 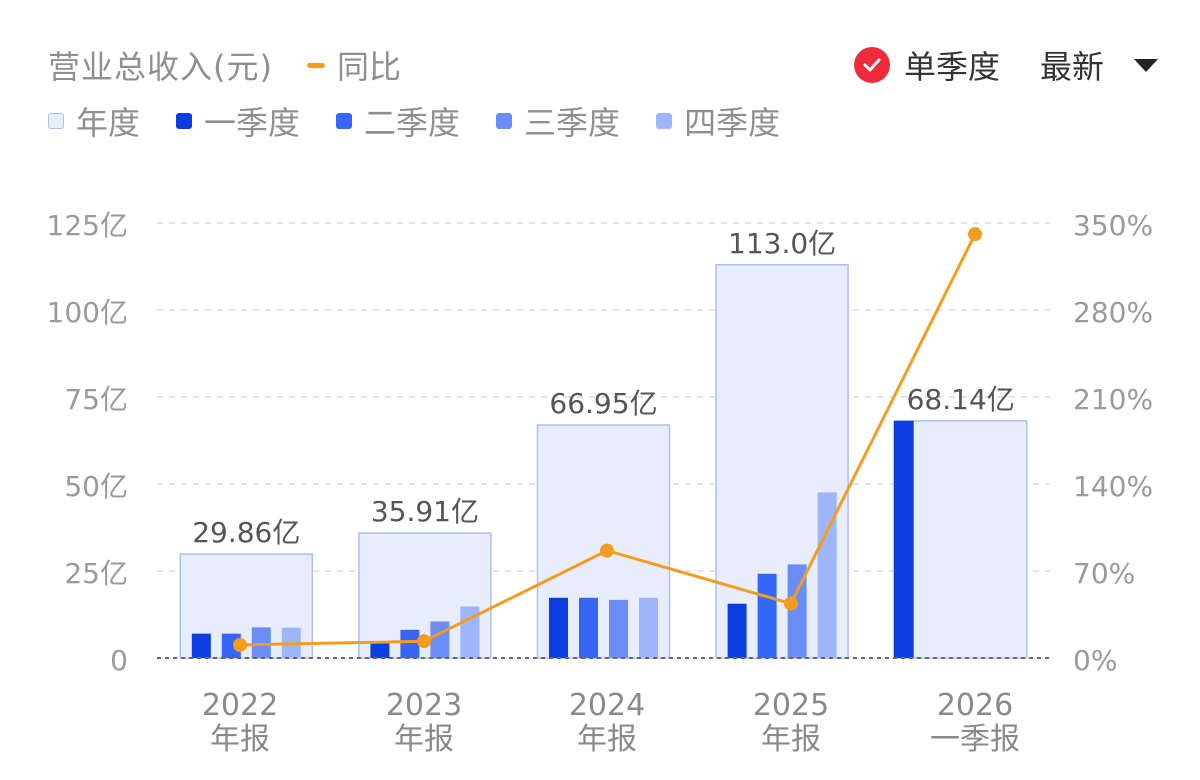 I want to click on annual-bar, so click(x=960, y=539).